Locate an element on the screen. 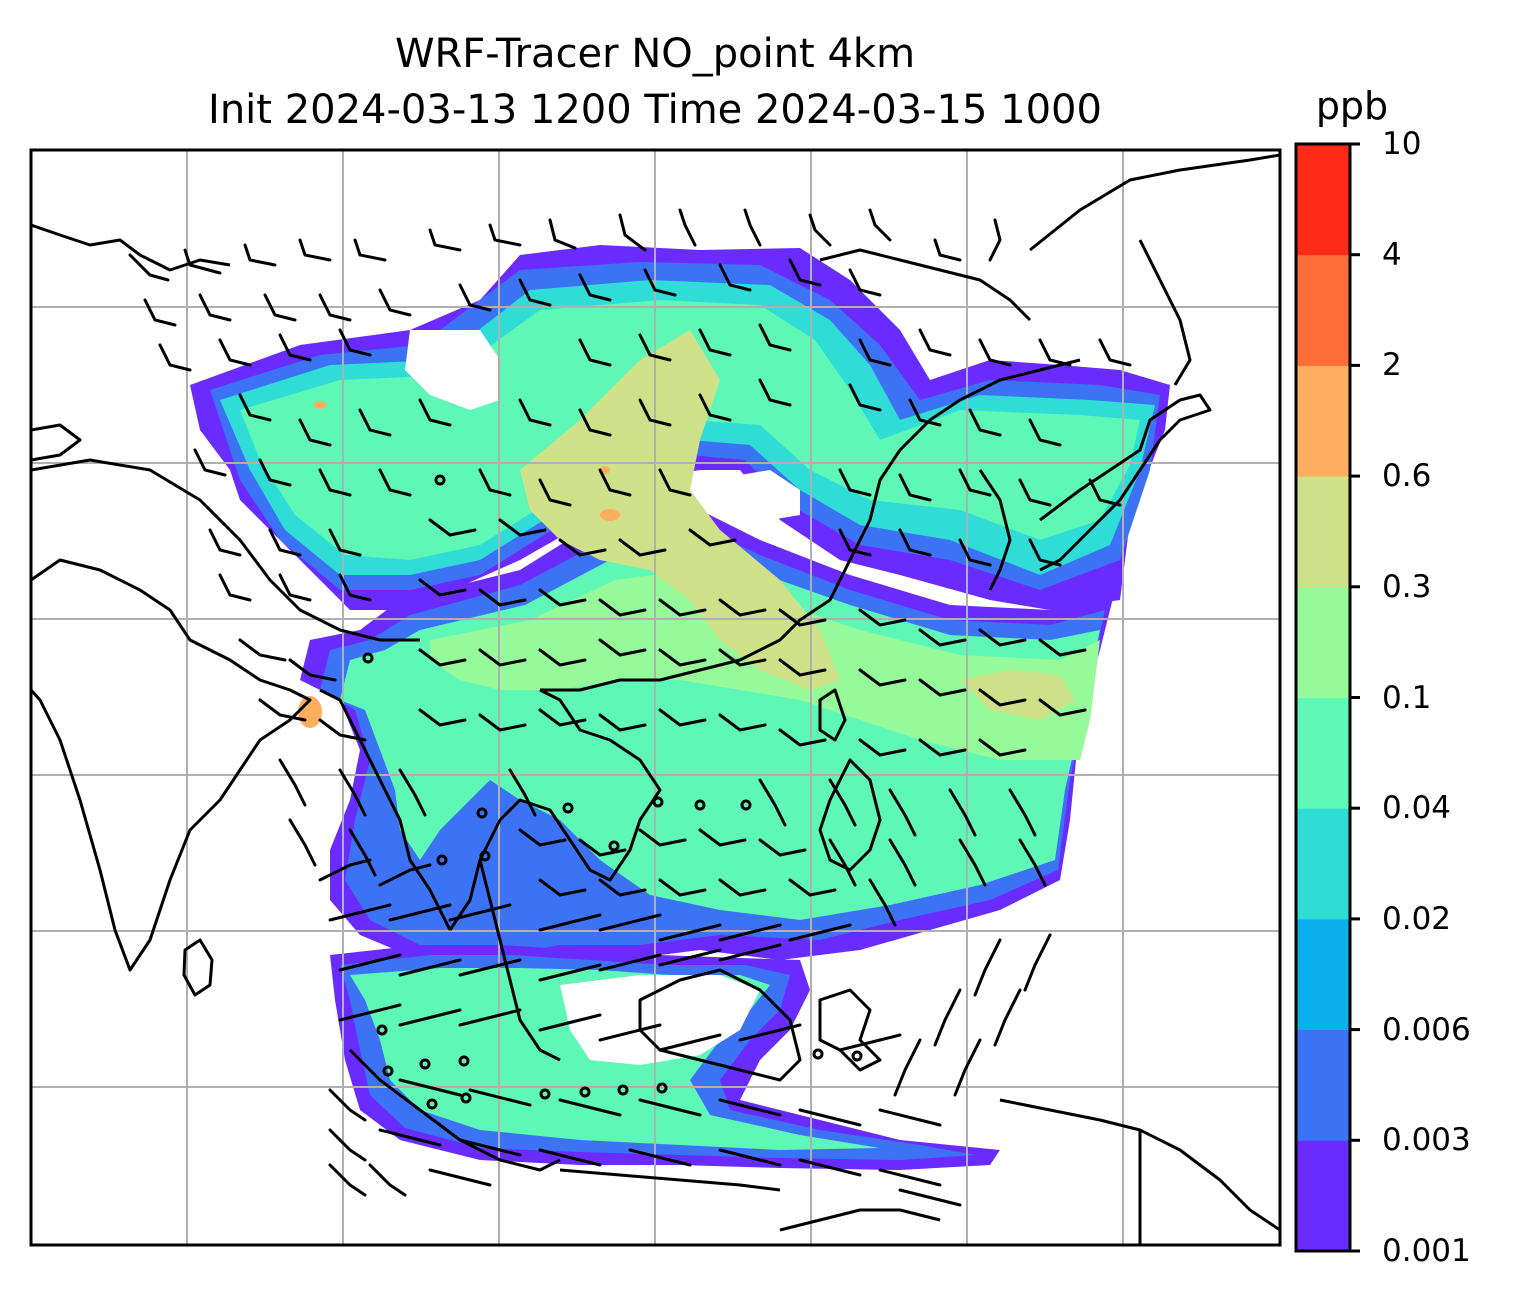 The width and height of the screenshot is (1528, 1306). coast-kamchatka is located at coordinates (1165, 312).